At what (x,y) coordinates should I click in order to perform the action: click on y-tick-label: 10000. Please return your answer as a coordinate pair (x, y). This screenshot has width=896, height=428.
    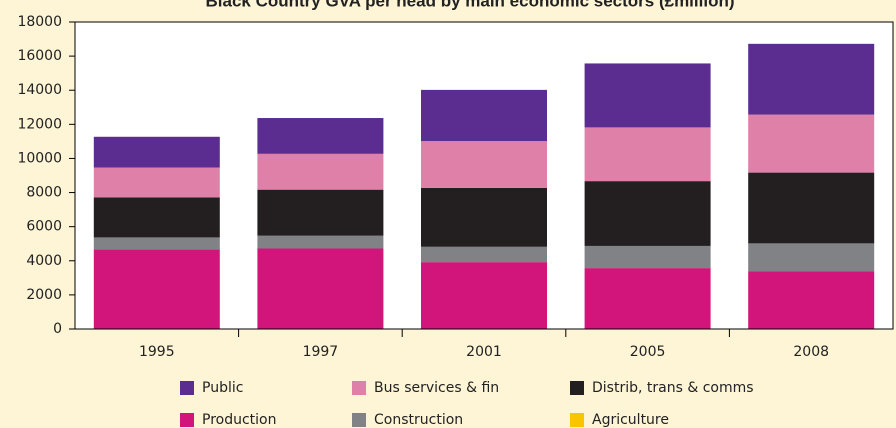
    Looking at the image, I should click on (39, 158).